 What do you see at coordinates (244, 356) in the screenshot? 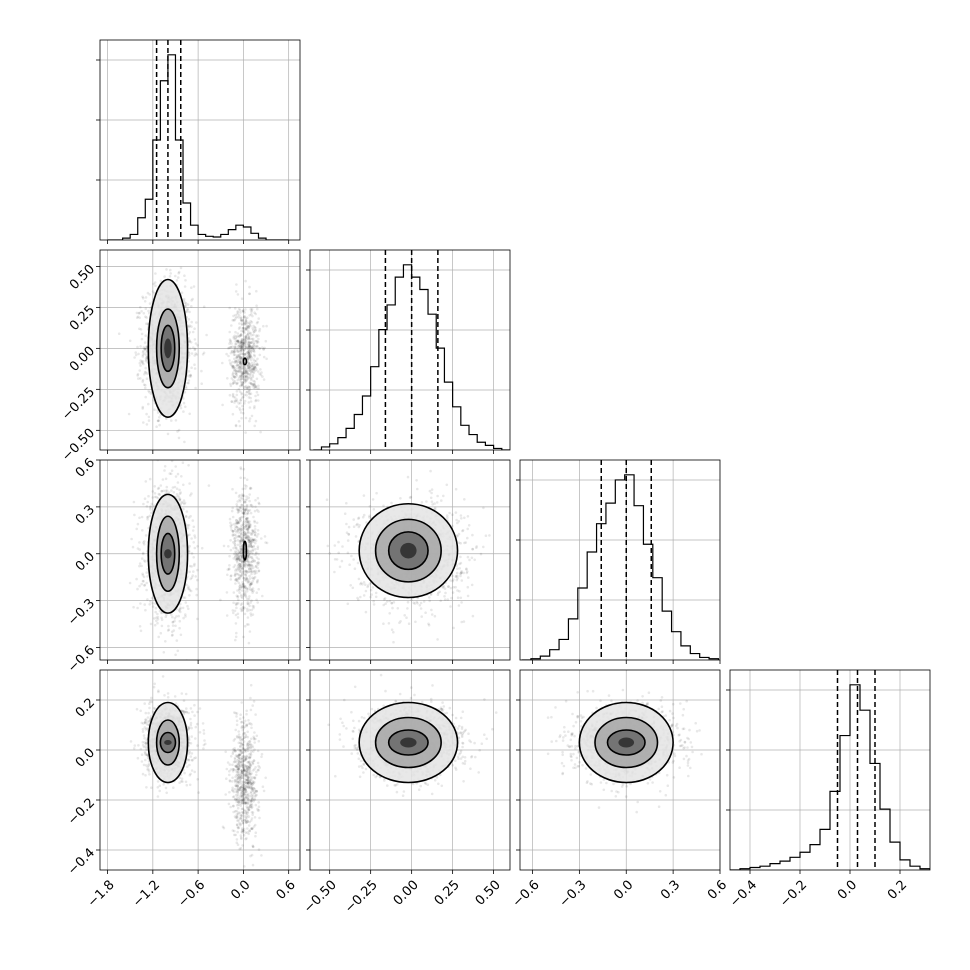
I see `scatter-points` at bounding box center [244, 356].